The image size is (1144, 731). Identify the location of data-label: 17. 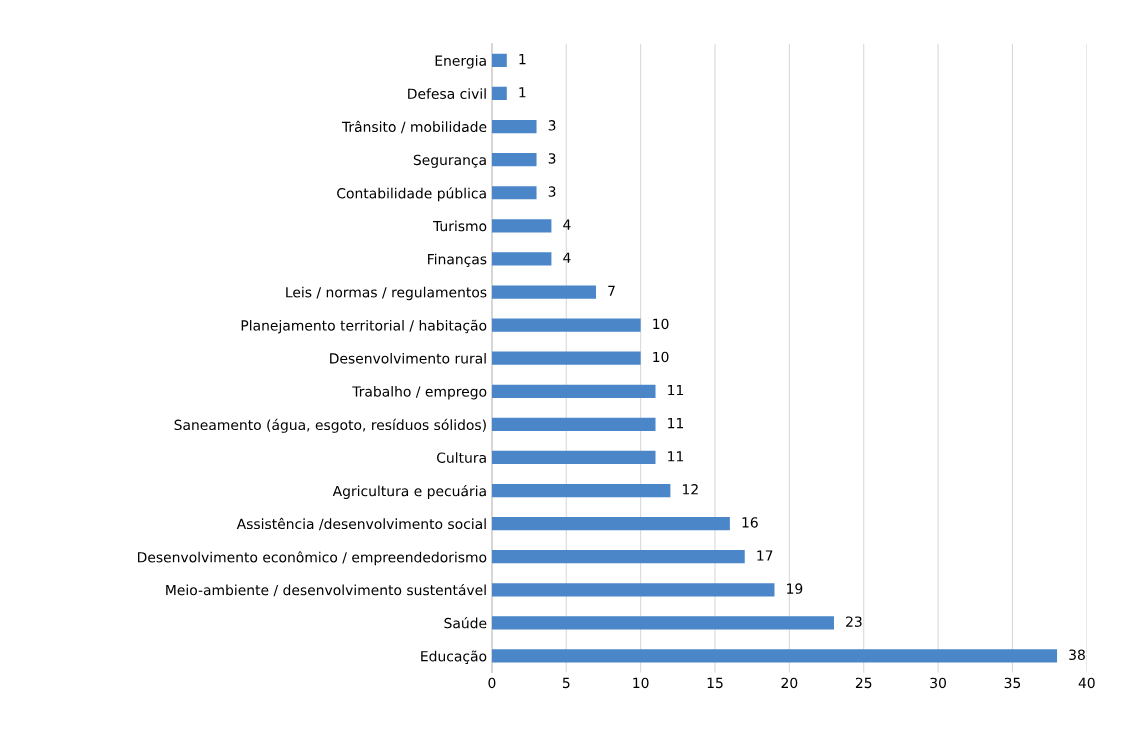
(765, 555).